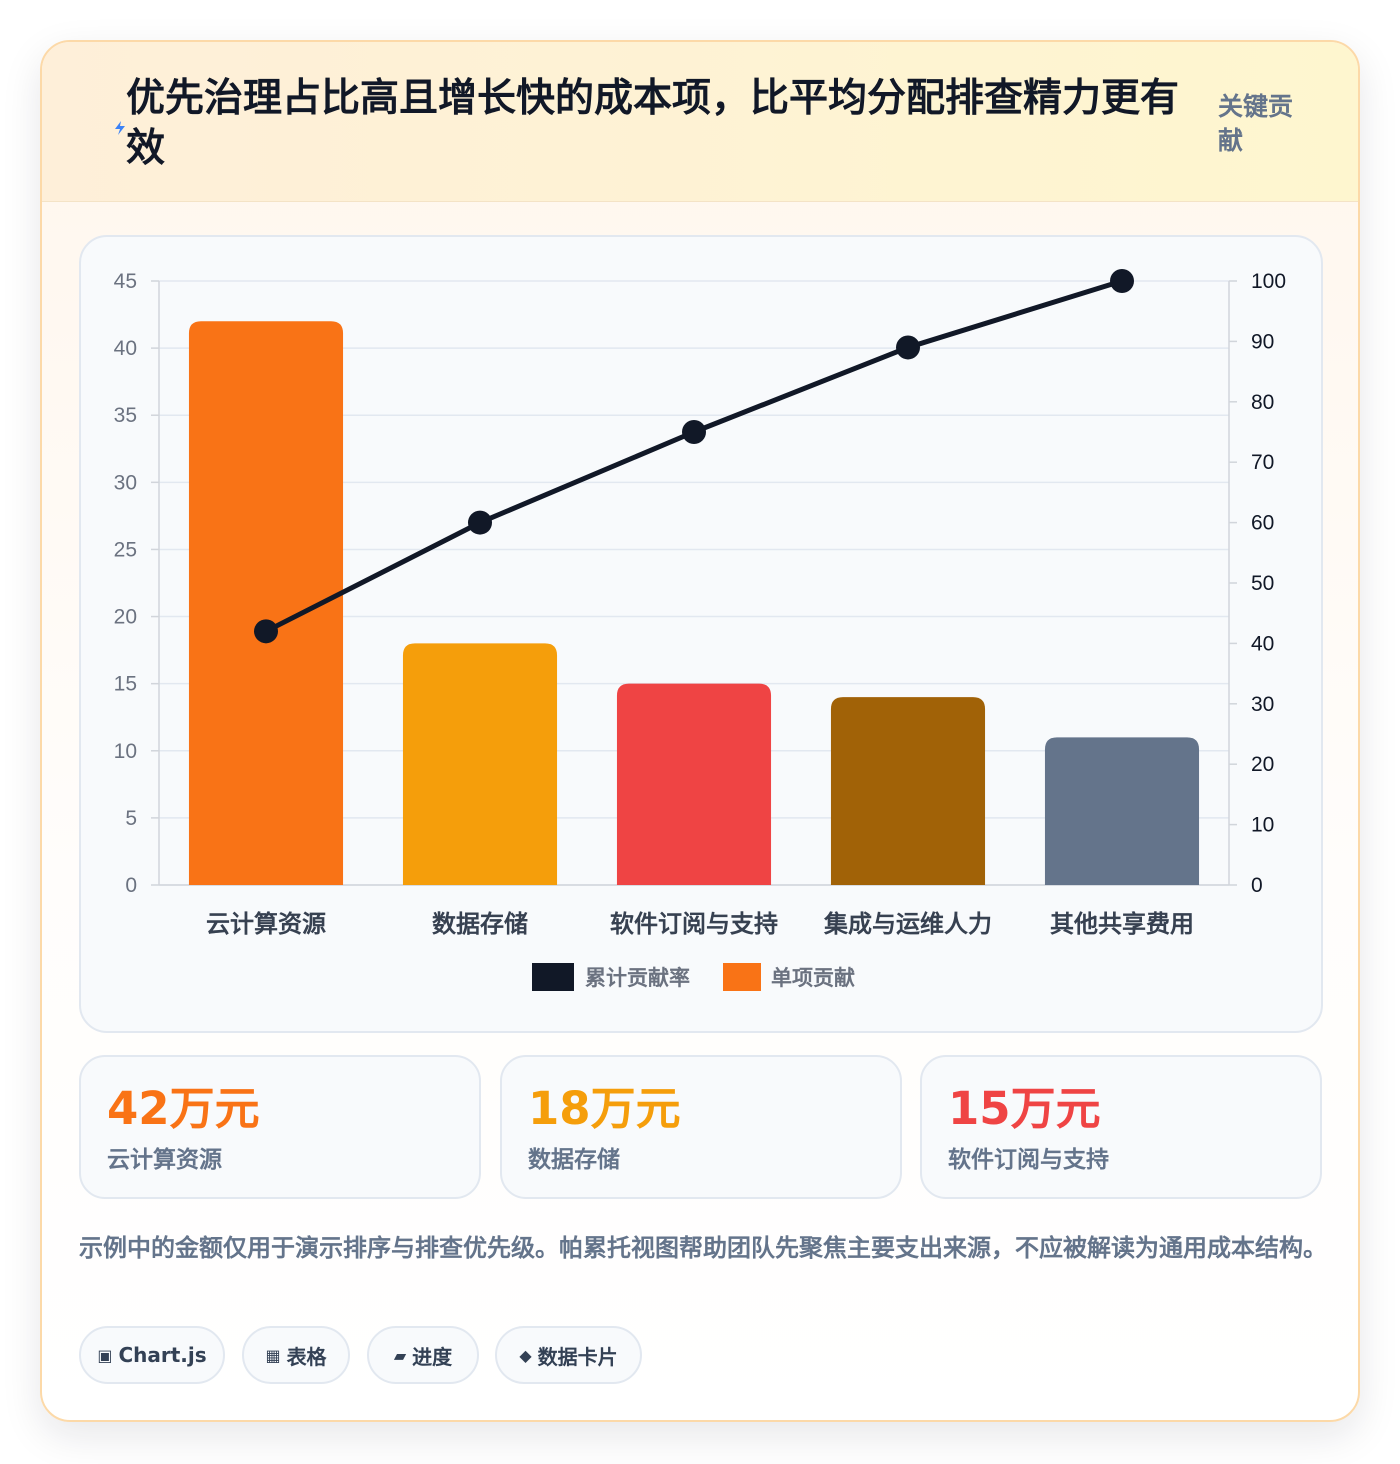 The height and width of the screenshot is (1464, 1400). Describe the element at coordinates (637, 978) in the screenshot. I see `legend-label-cumulative: 累计贡献率` at that location.